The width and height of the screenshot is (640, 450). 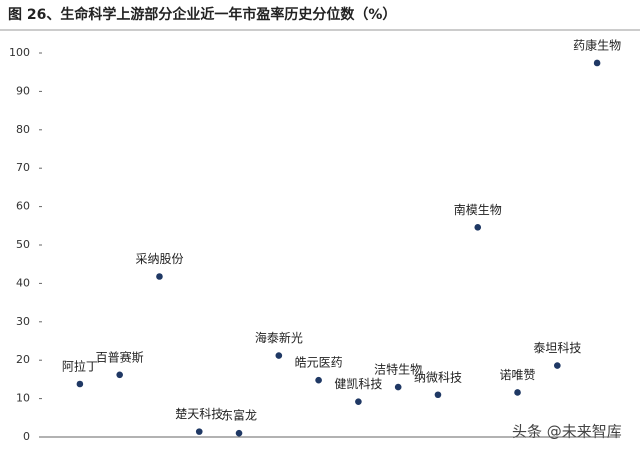 I want to click on point-label: 东富龙, so click(x=239, y=415).